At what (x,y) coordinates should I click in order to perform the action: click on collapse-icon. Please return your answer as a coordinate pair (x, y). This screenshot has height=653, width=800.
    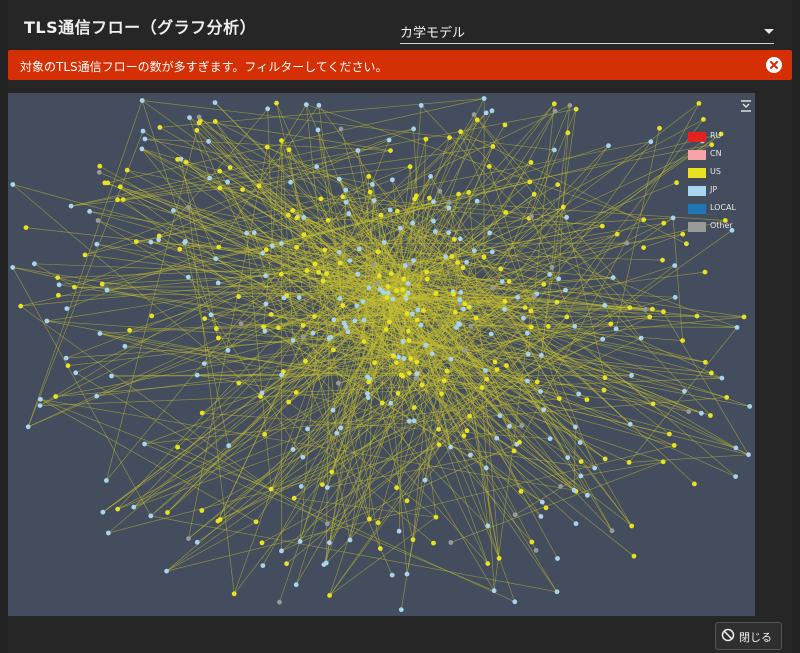
    Looking at the image, I should click on (746, 104).